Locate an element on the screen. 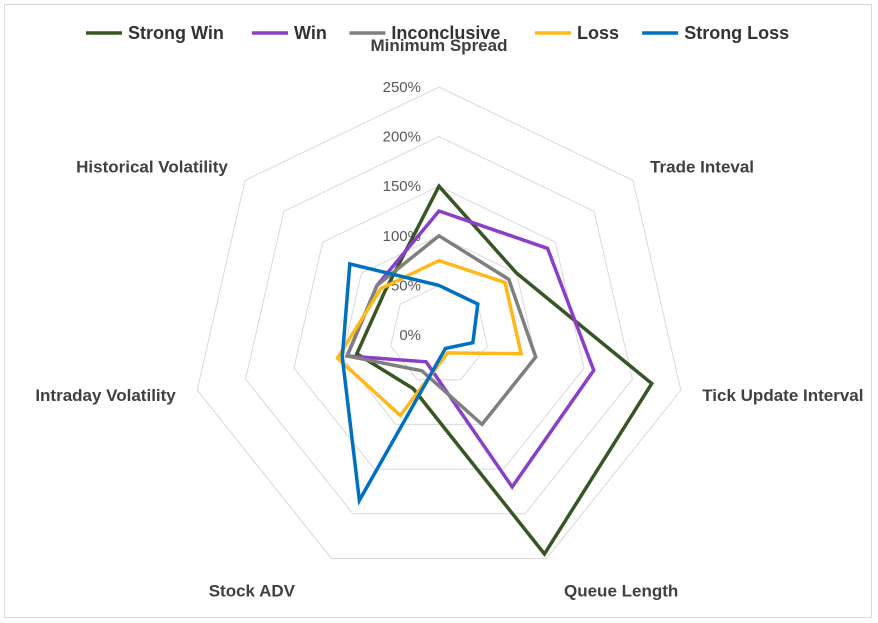  tick-label-200: 200% is located at coordinates (402, 137).